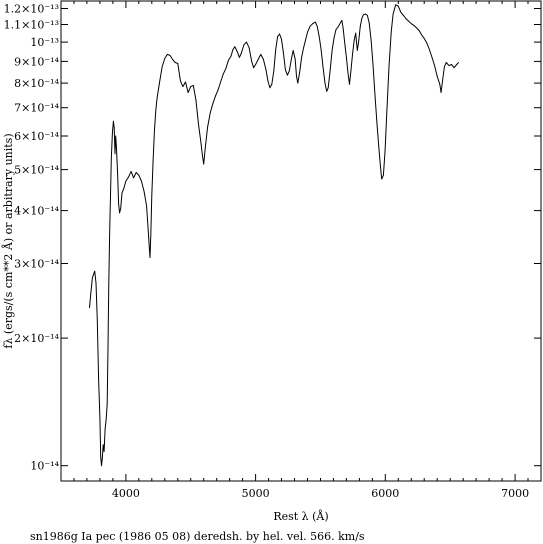 This screenshot has height=544, width=543. Describe the element at coordinates (36, 61) in the screenshot. I see `y-tick-label: 9×10⁻¹⁴` at that location.